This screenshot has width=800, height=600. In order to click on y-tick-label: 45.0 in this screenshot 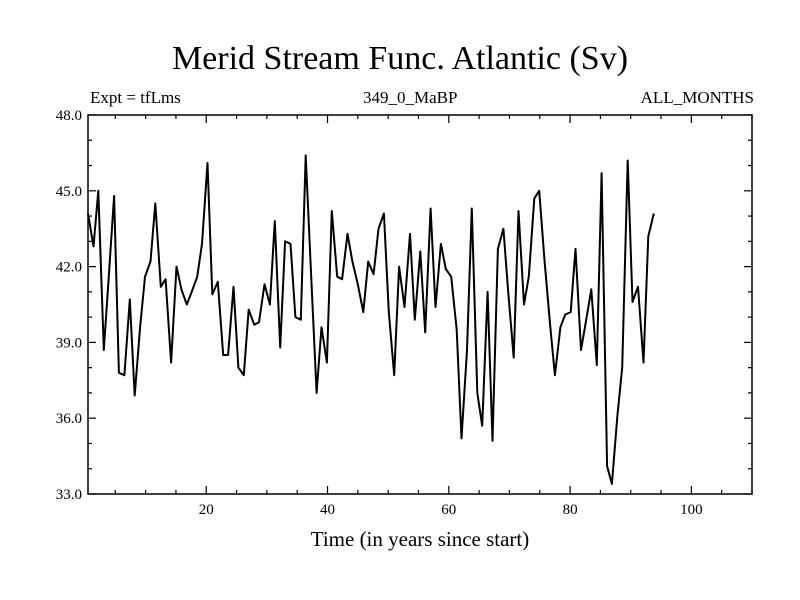, I will do `click(69, 192)`.